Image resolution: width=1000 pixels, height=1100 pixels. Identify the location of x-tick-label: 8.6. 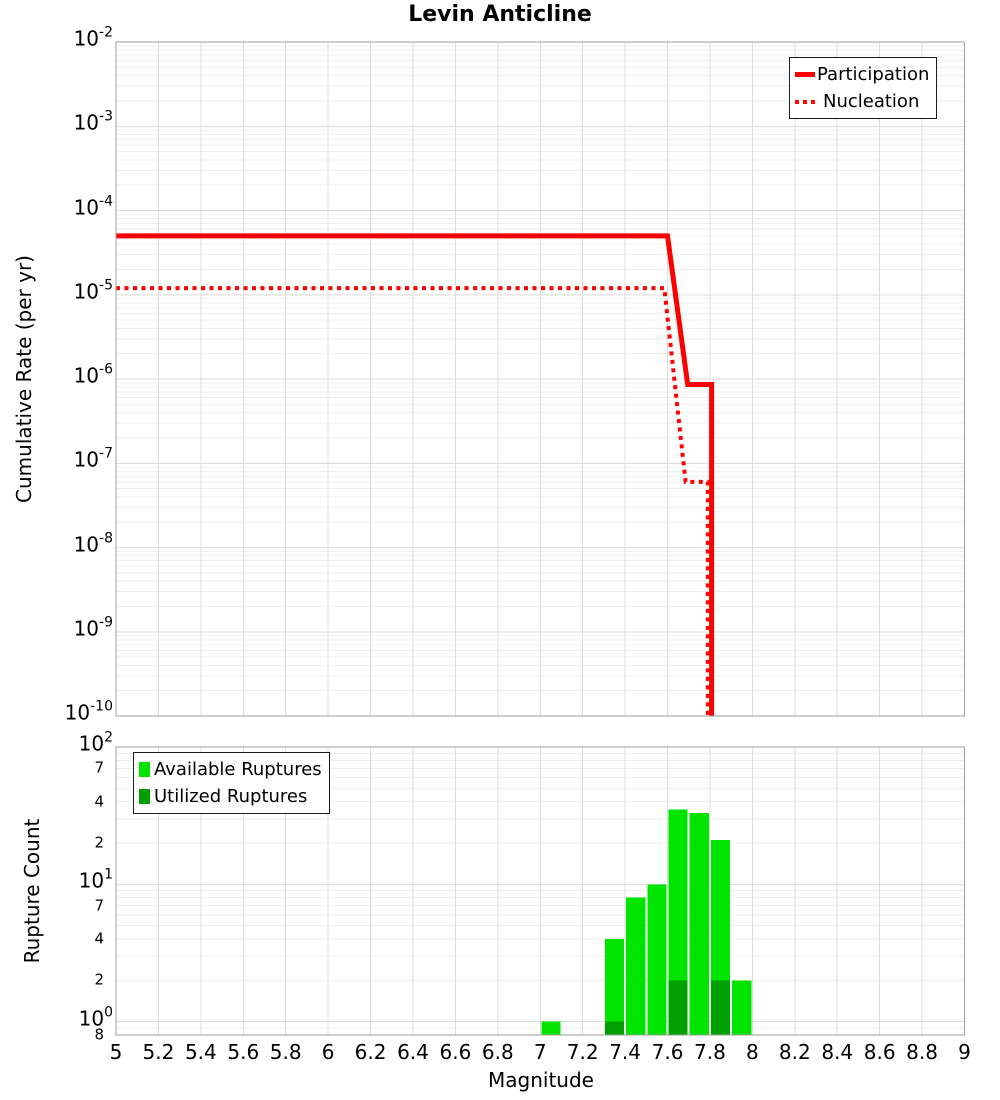
(879, 1052).